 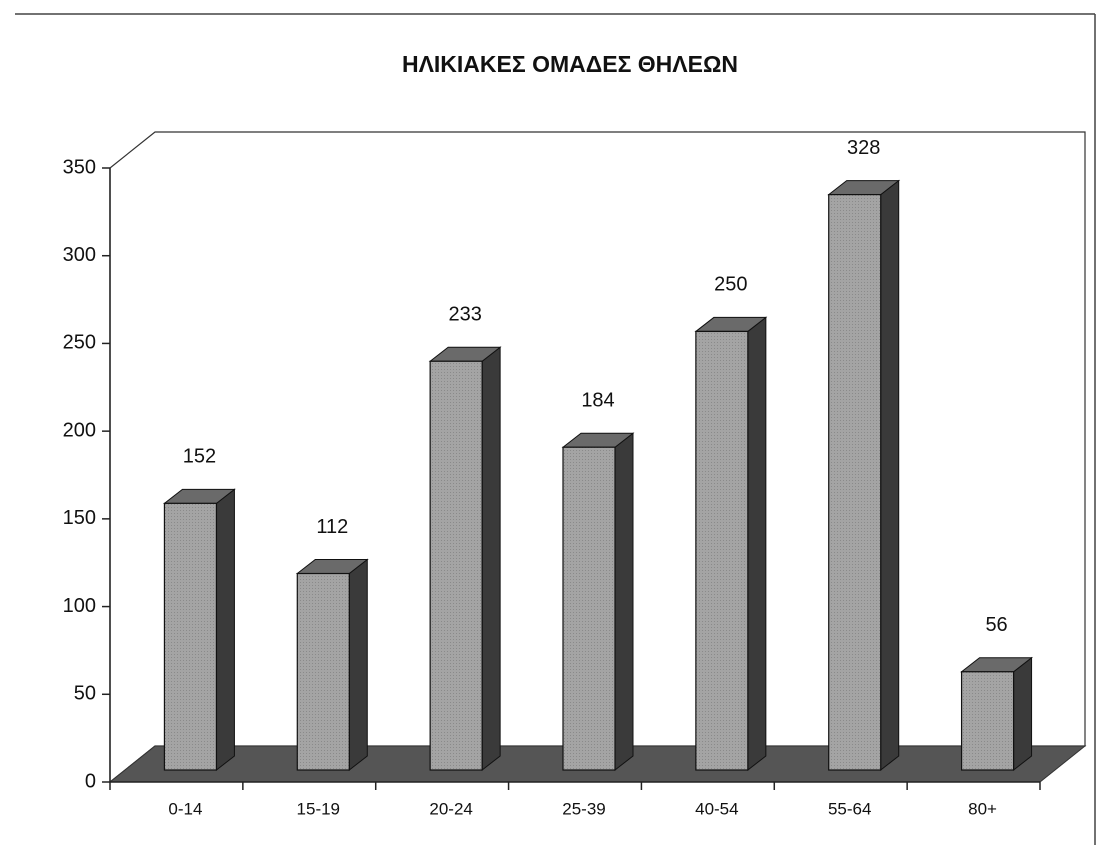 I want to click on y-tick-label: 250, so click(x=79, y=343).